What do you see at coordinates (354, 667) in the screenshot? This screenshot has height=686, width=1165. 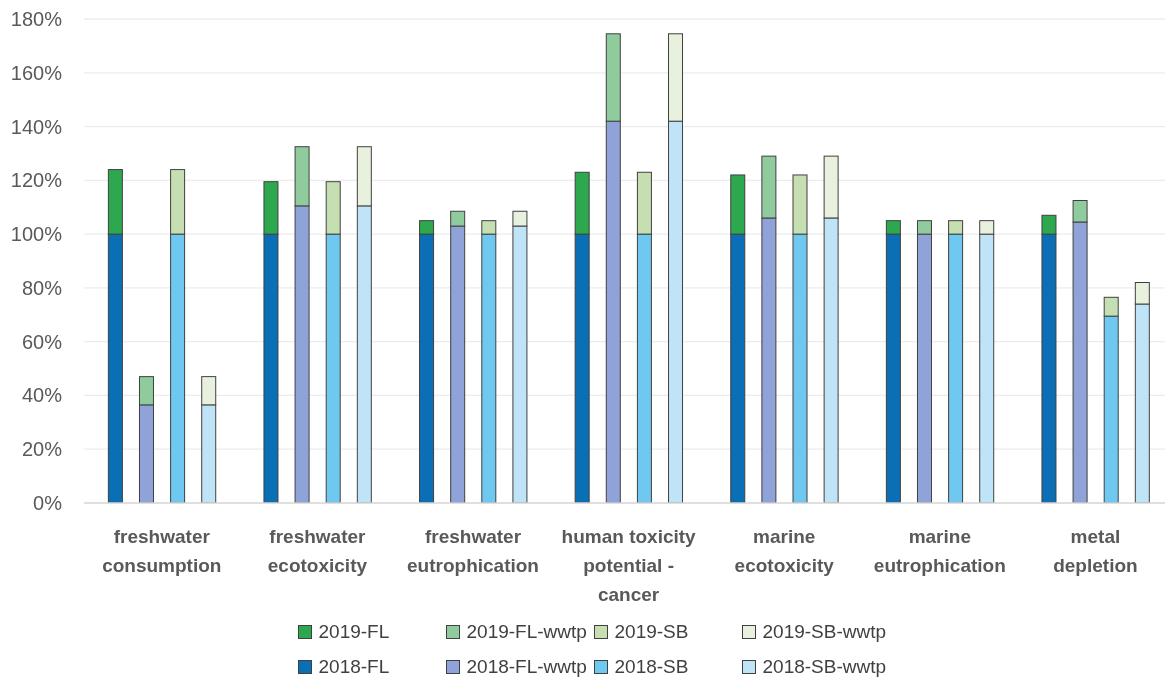 I see `legend-label: 2018-FL` at bounding box center [354, 667].